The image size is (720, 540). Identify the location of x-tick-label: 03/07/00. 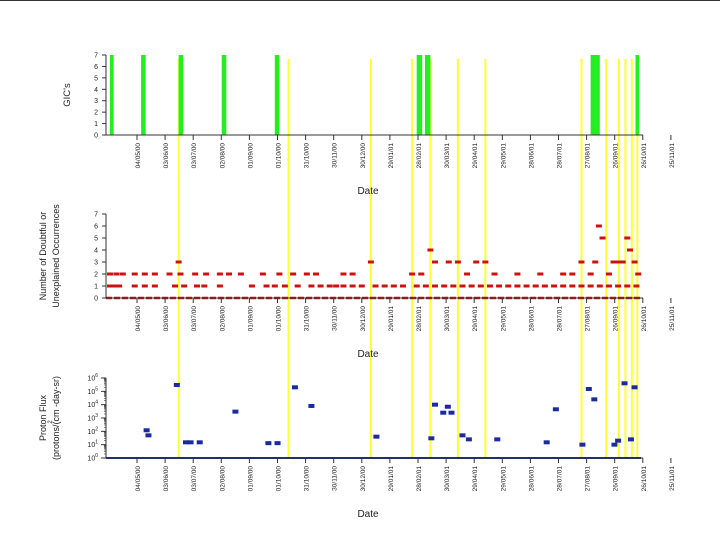
(194, 479).